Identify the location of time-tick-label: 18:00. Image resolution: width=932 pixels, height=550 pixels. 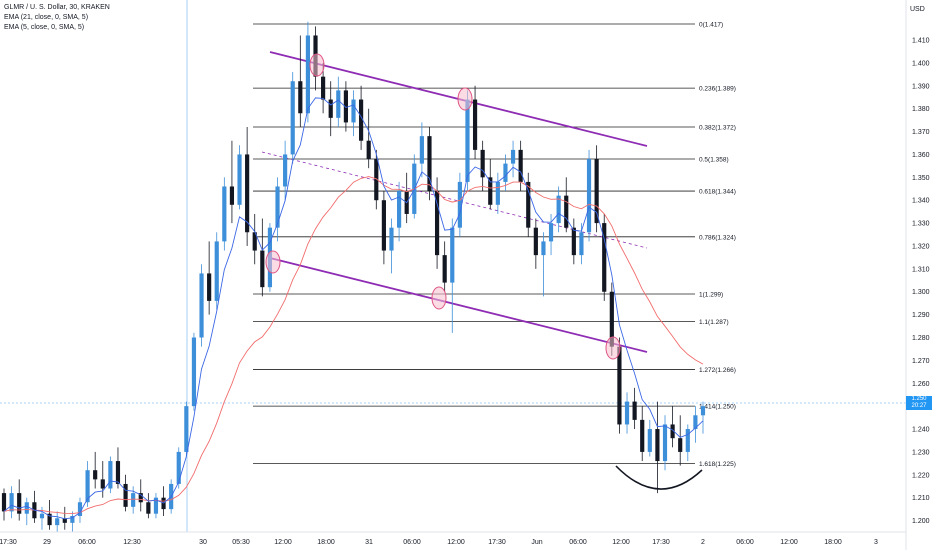
(326, 542).